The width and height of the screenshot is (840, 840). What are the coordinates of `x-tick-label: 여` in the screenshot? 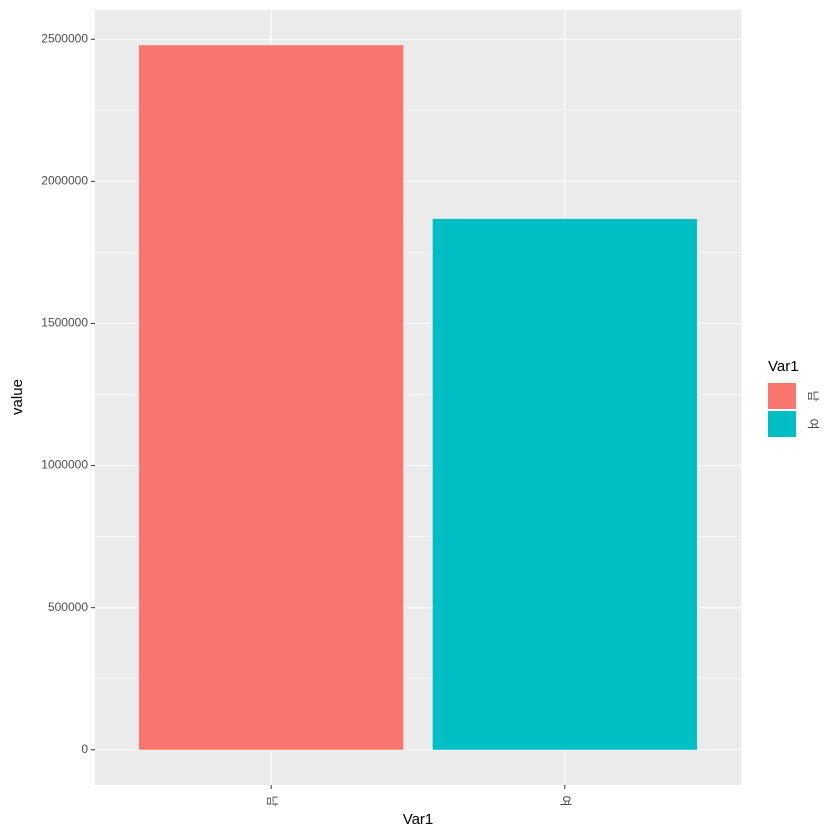 It's located at (566, 800).